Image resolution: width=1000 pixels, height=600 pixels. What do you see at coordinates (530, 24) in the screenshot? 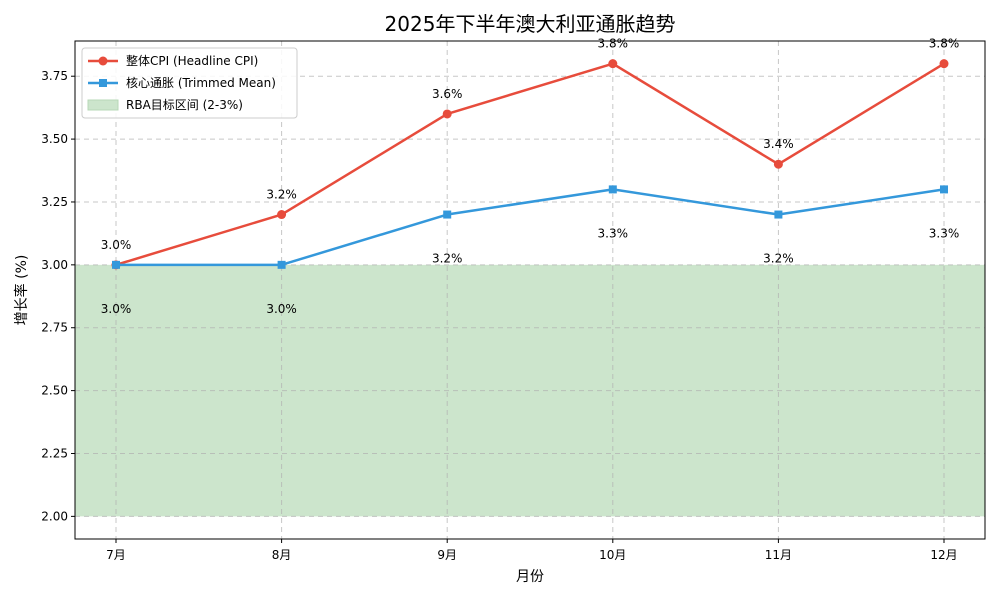
I see `chart-title: 2025年下半年澳大利亚通胀趋势` at bounding box center [530, 24].